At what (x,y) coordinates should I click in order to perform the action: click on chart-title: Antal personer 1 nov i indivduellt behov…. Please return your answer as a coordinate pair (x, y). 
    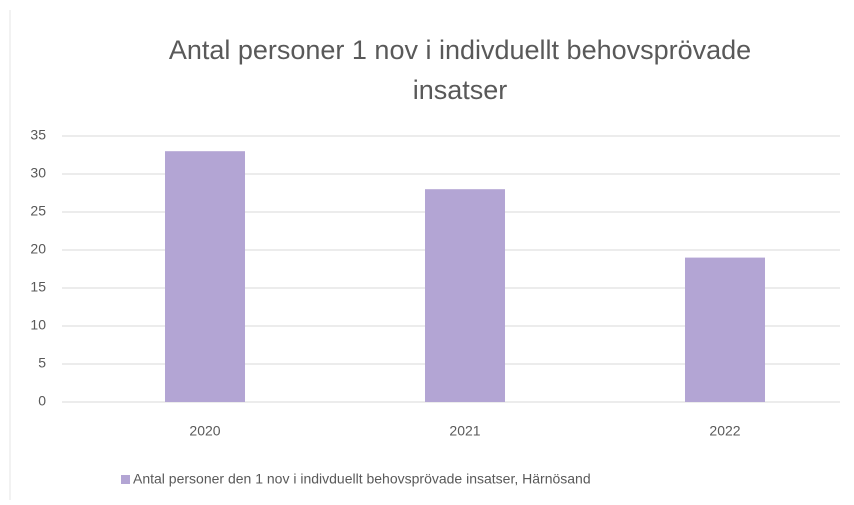
    Looking at the image, I should click on (460, 70).